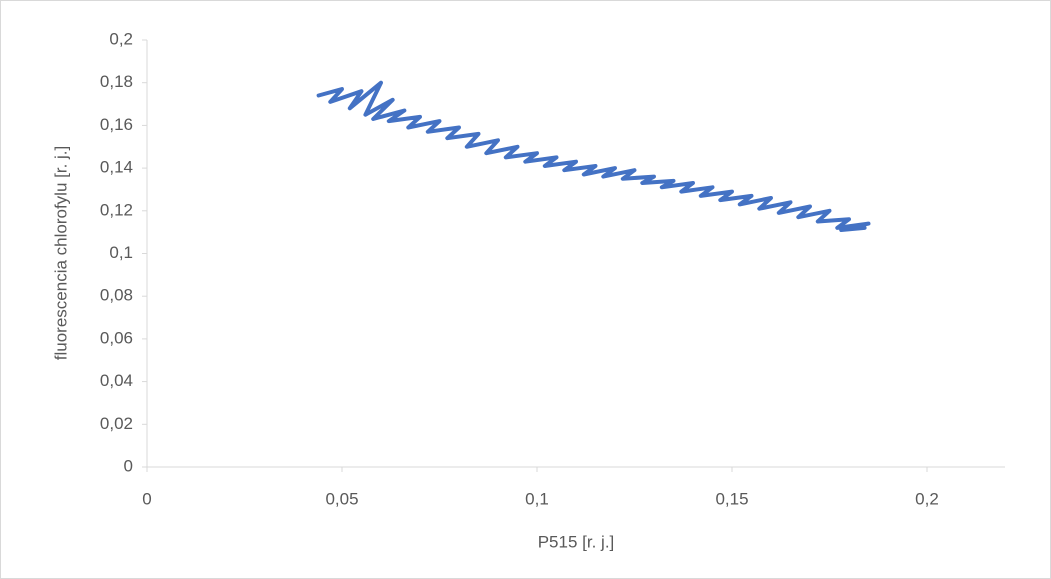 The width and height of the screenshot is (1051, 579). What do you see at coordinates (731, 498) in the screenshot?
I see `x-tick-label: 0,15` at bounding box center [731, 498].